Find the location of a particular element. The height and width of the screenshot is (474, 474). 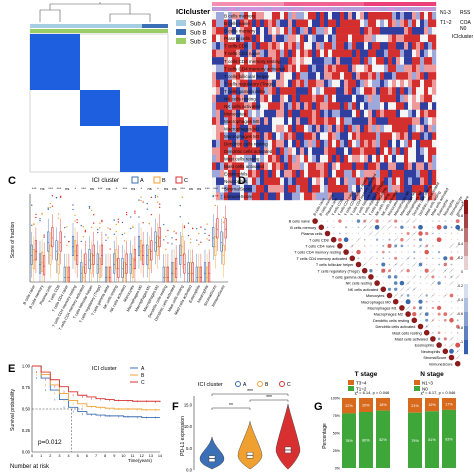

heatmap-row-label: Neutrophils is located at coordinates (236, 181).